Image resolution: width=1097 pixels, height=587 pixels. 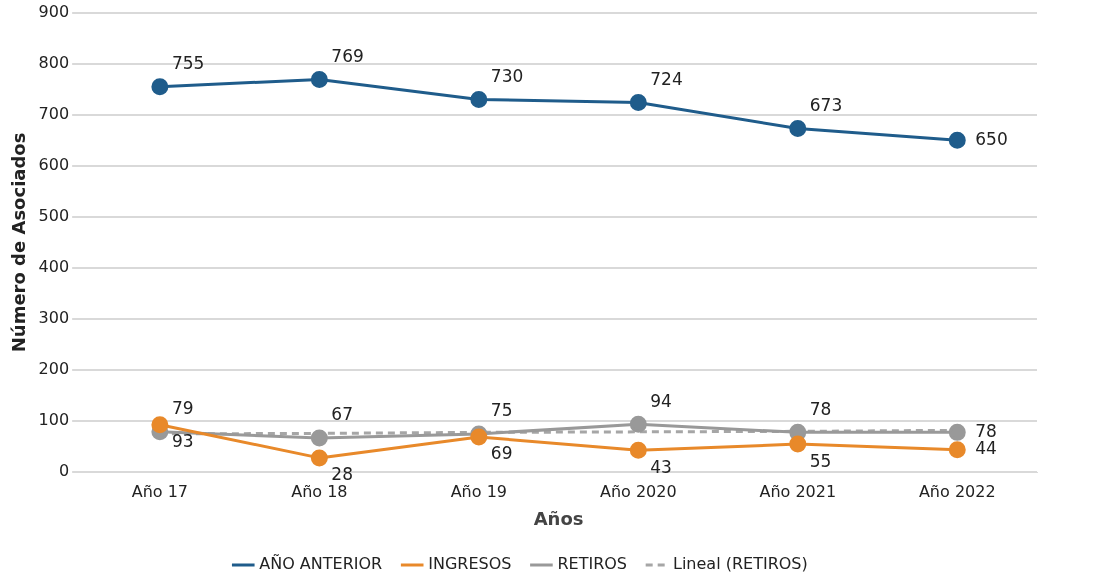 What do you see at coordinates (661, 466) in the screenshot?
I see `data-label: 43` at bounding box center [661, 466].